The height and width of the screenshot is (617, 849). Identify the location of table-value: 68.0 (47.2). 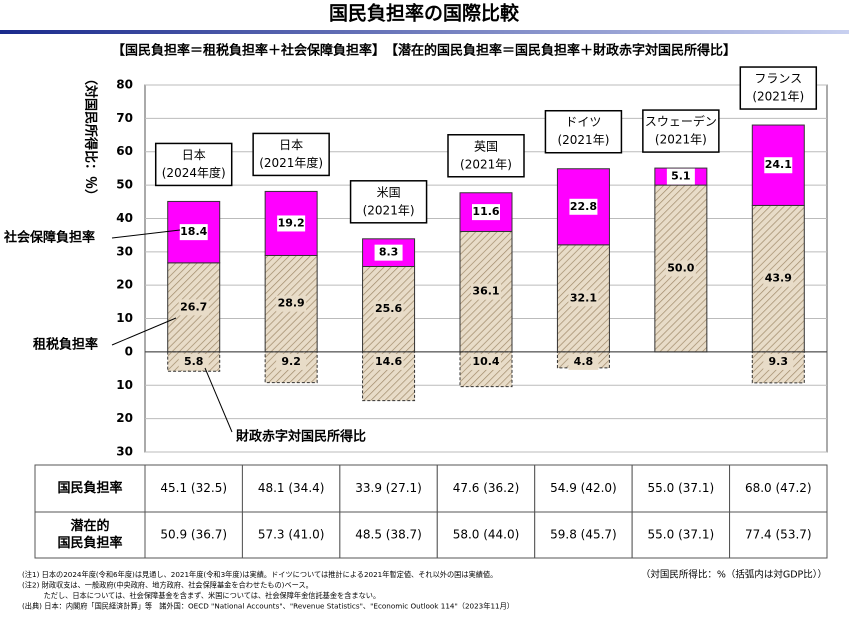
(778, 488).